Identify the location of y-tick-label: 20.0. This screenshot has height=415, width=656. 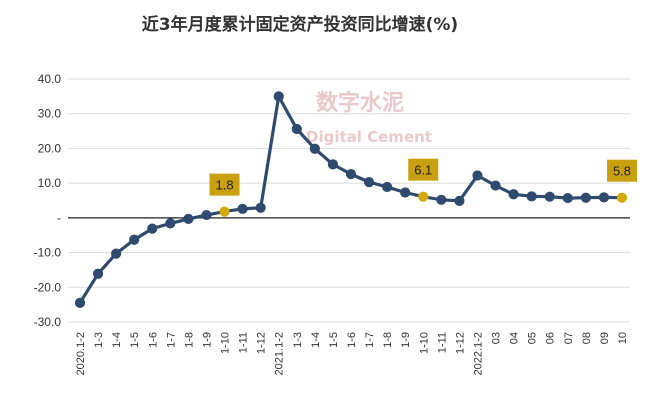
(50, 148).